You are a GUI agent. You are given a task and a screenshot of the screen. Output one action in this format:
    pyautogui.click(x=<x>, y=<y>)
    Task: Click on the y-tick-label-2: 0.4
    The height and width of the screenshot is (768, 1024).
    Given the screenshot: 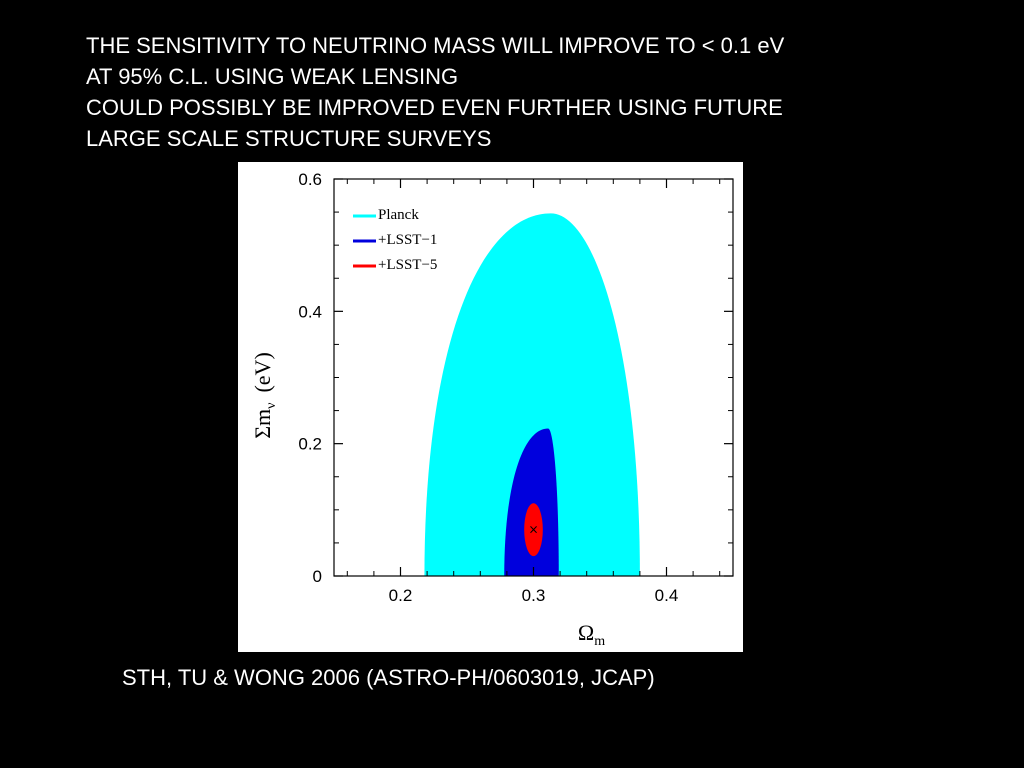 What is the action you would take?
    pyautogui.click(x=310, y=311)
    